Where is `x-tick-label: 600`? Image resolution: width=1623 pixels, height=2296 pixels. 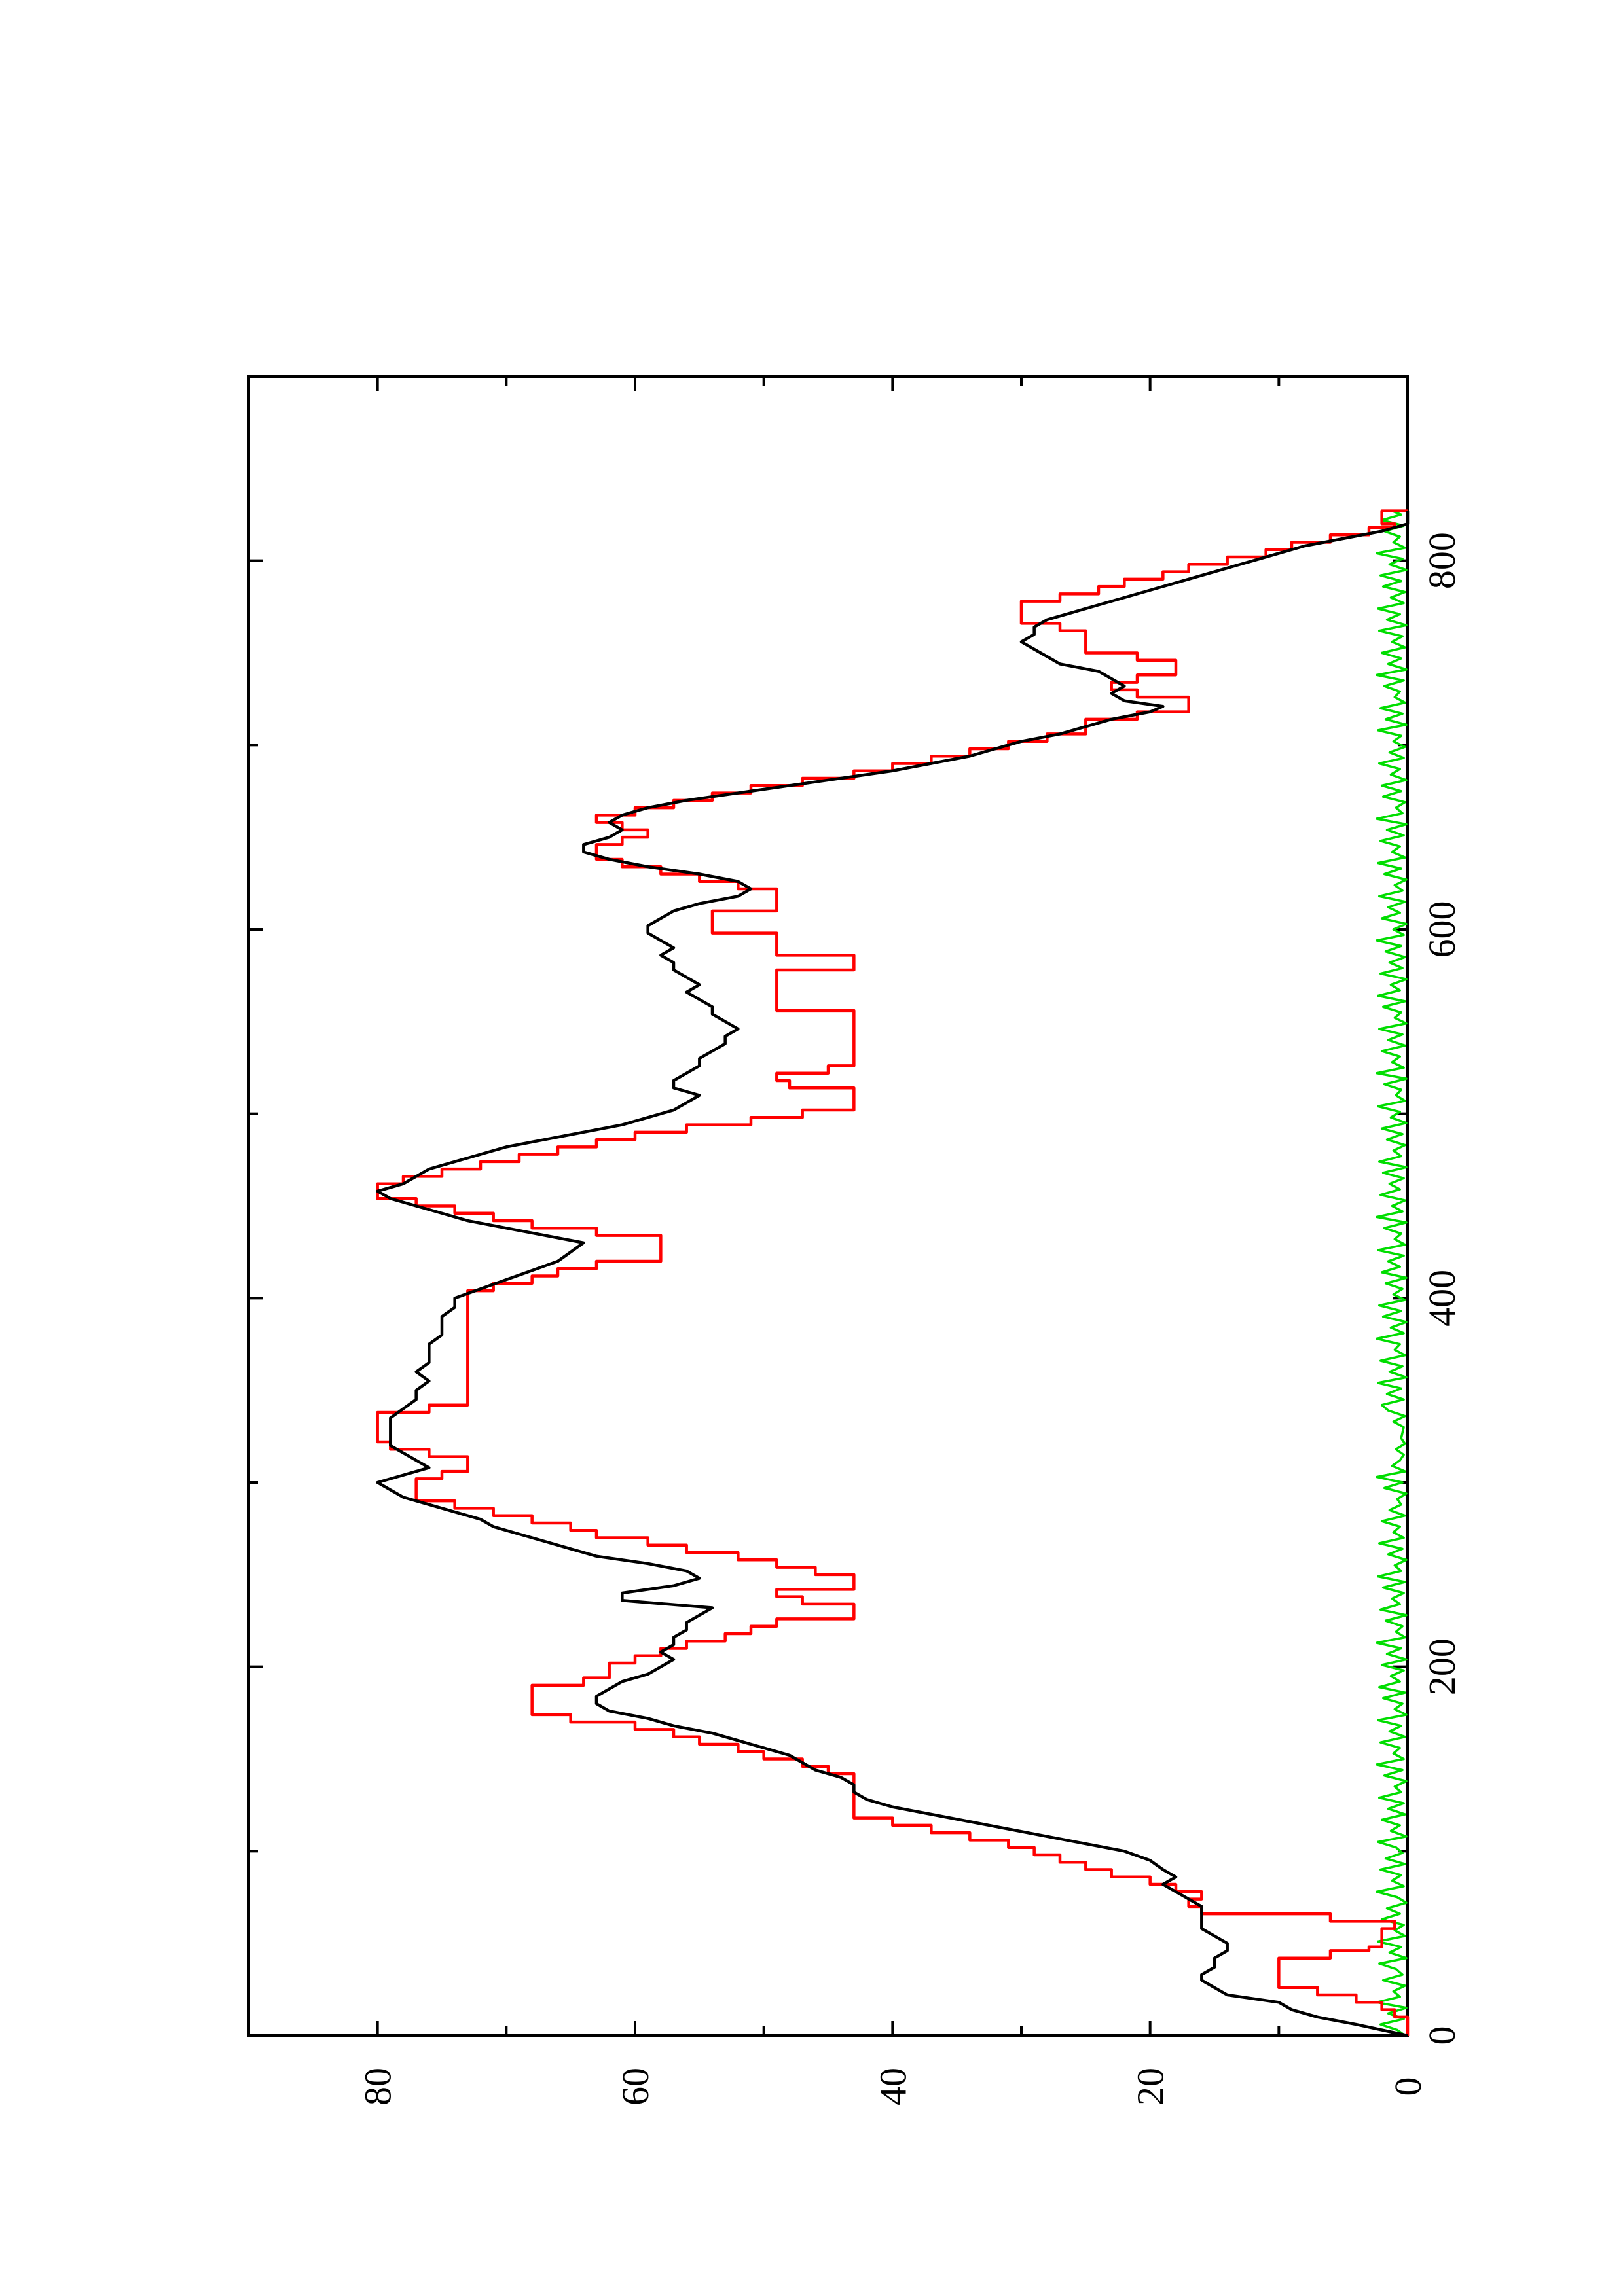
x-tick-label: 600 is located at coordinates (1442, 929).